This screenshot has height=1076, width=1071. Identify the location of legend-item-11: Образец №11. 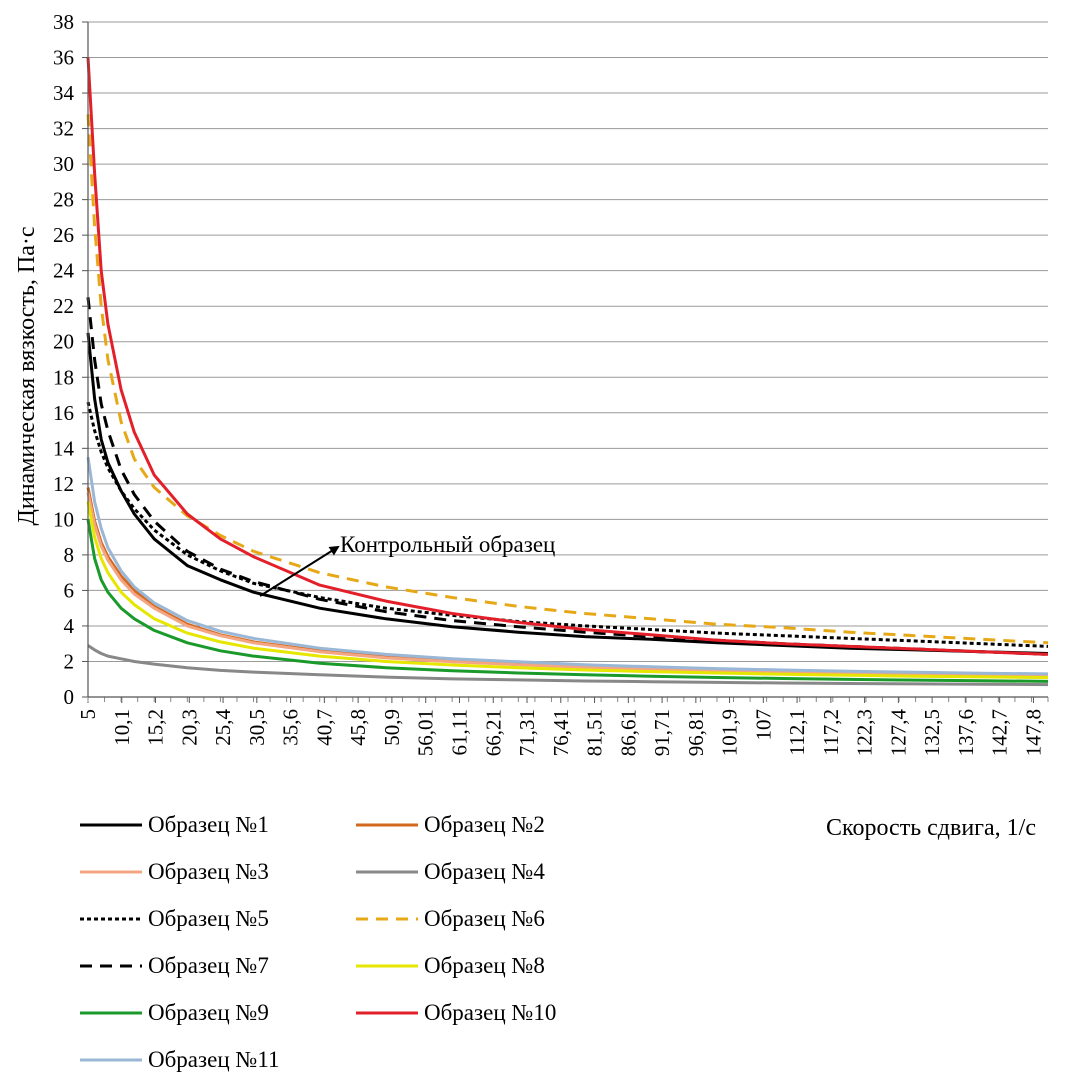
(179, 1060).